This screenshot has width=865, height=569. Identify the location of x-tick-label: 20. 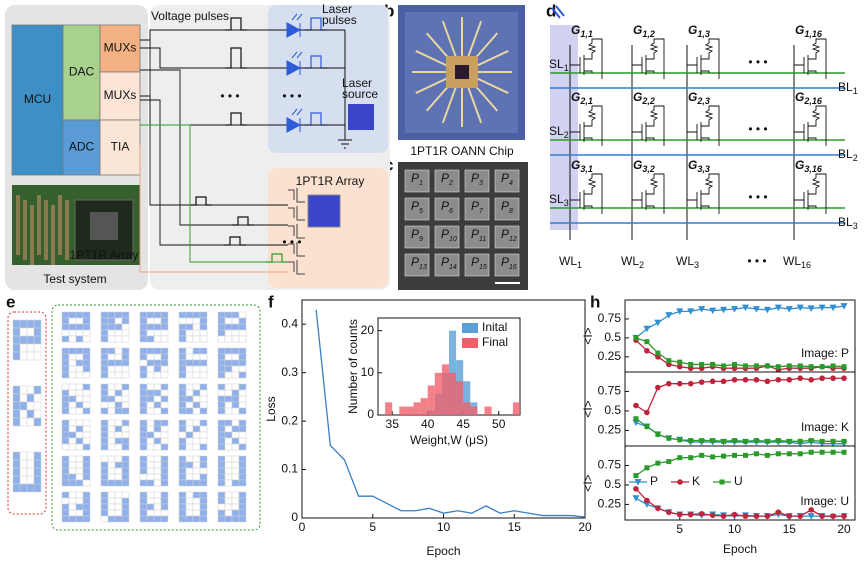
(844, 529).